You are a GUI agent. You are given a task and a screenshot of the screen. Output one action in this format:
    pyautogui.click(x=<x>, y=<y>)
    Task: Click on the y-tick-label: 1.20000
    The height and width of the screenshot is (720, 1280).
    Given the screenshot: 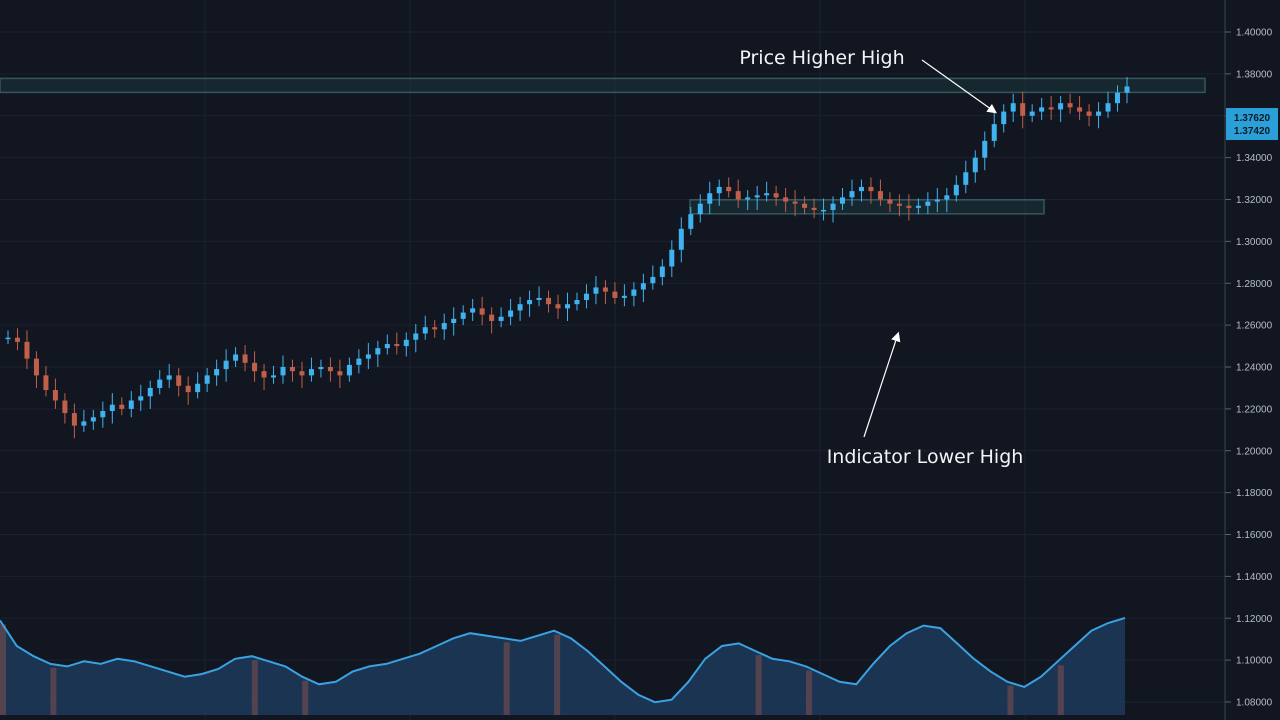 What is the action you would take?
    pyautogui.click(x=1254, y=451)
    